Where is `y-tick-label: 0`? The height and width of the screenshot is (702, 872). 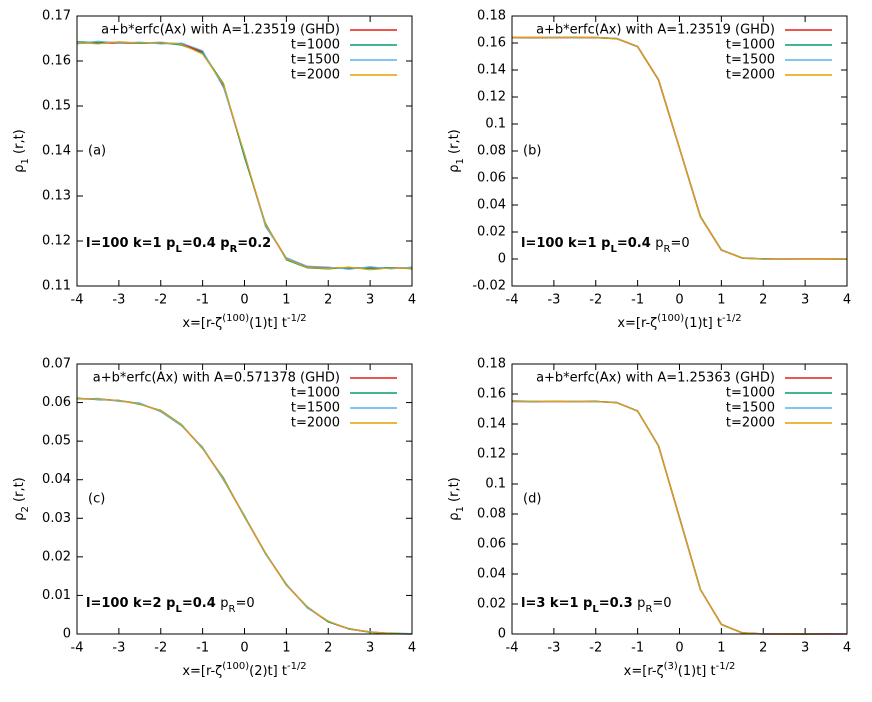
y-tick-label: 0 is located at coordinates (67, 634).